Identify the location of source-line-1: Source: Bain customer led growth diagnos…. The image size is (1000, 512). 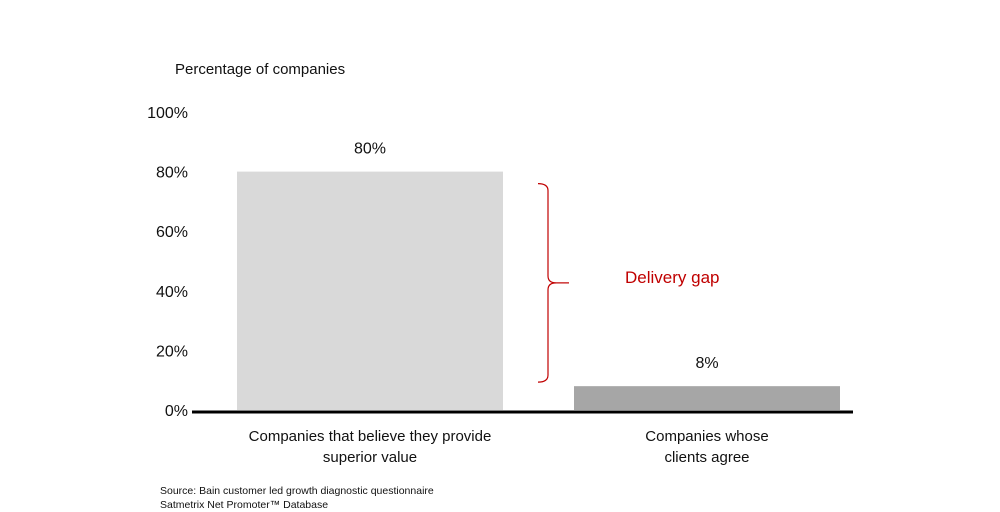
(297, 491).